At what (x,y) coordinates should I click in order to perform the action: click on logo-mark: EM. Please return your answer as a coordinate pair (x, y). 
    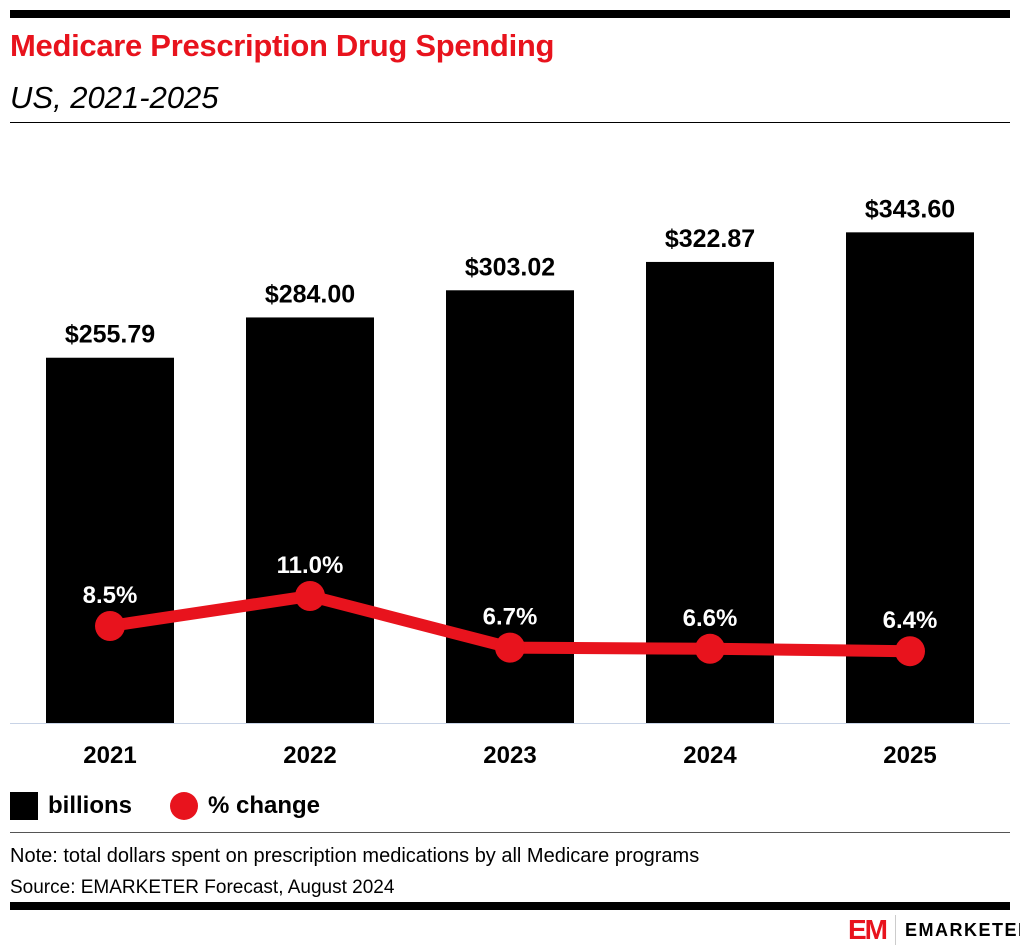
    Looking at the image, I should click on (872, 930).